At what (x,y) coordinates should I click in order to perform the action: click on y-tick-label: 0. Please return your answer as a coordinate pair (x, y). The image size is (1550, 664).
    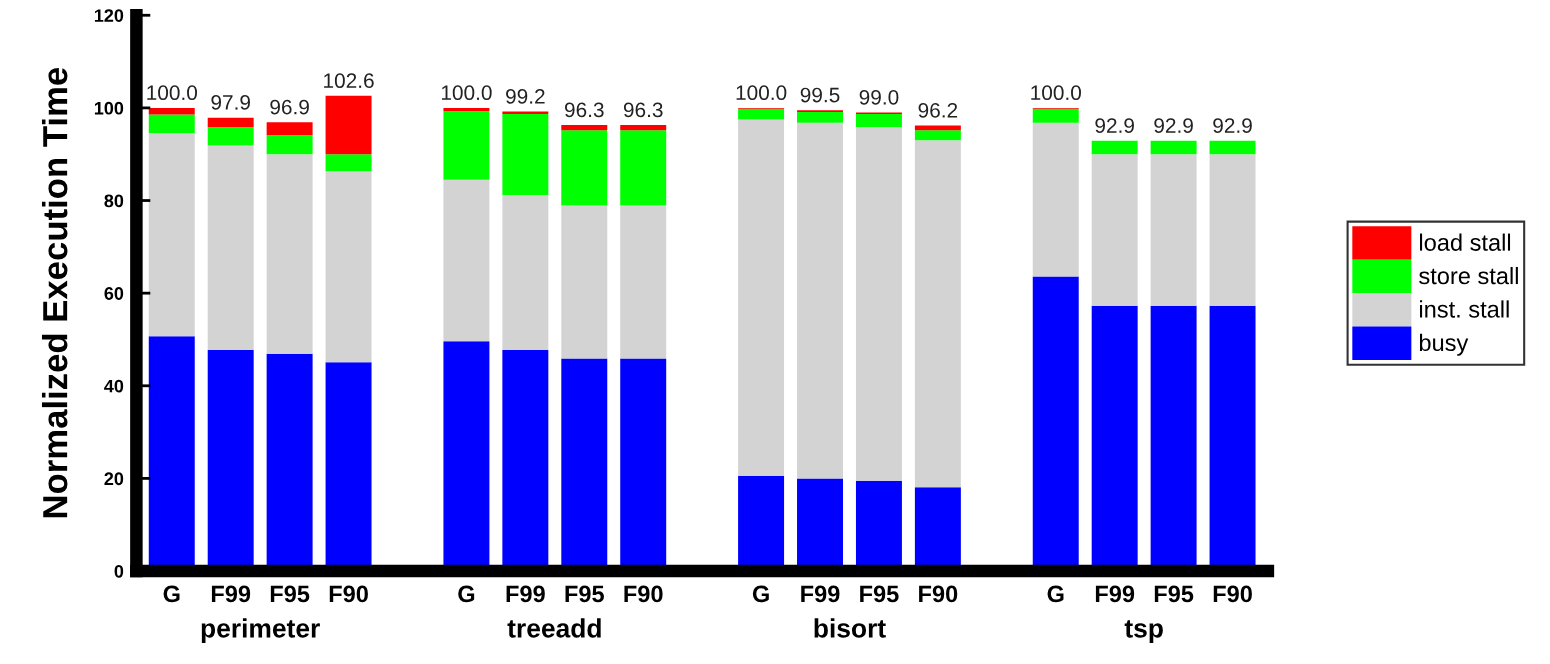
    Looking at the image, I should click on (119, 571).